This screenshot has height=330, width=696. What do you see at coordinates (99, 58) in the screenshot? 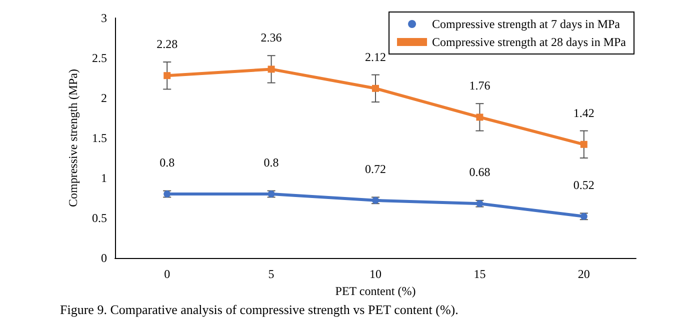
I see `y-tick-label: 2.5` at bounding box center [99, 58].